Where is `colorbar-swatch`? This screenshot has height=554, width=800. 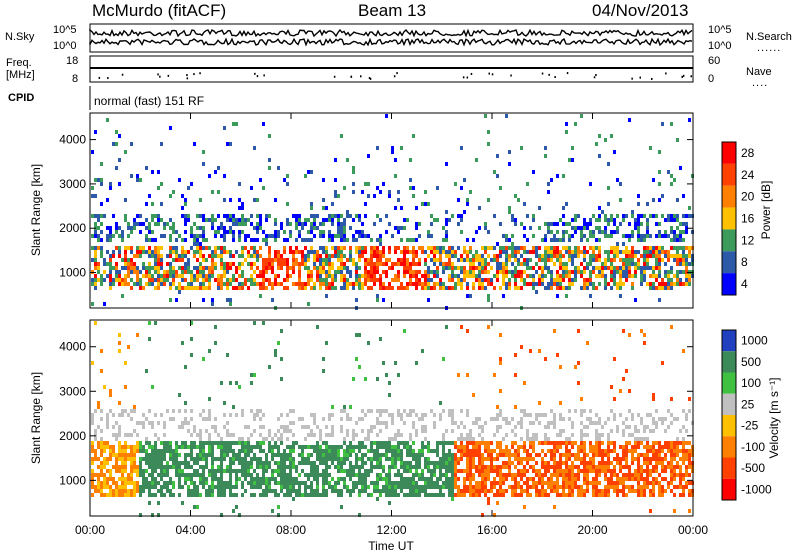
colorbar-swatch is located at coordinates (729, 341).